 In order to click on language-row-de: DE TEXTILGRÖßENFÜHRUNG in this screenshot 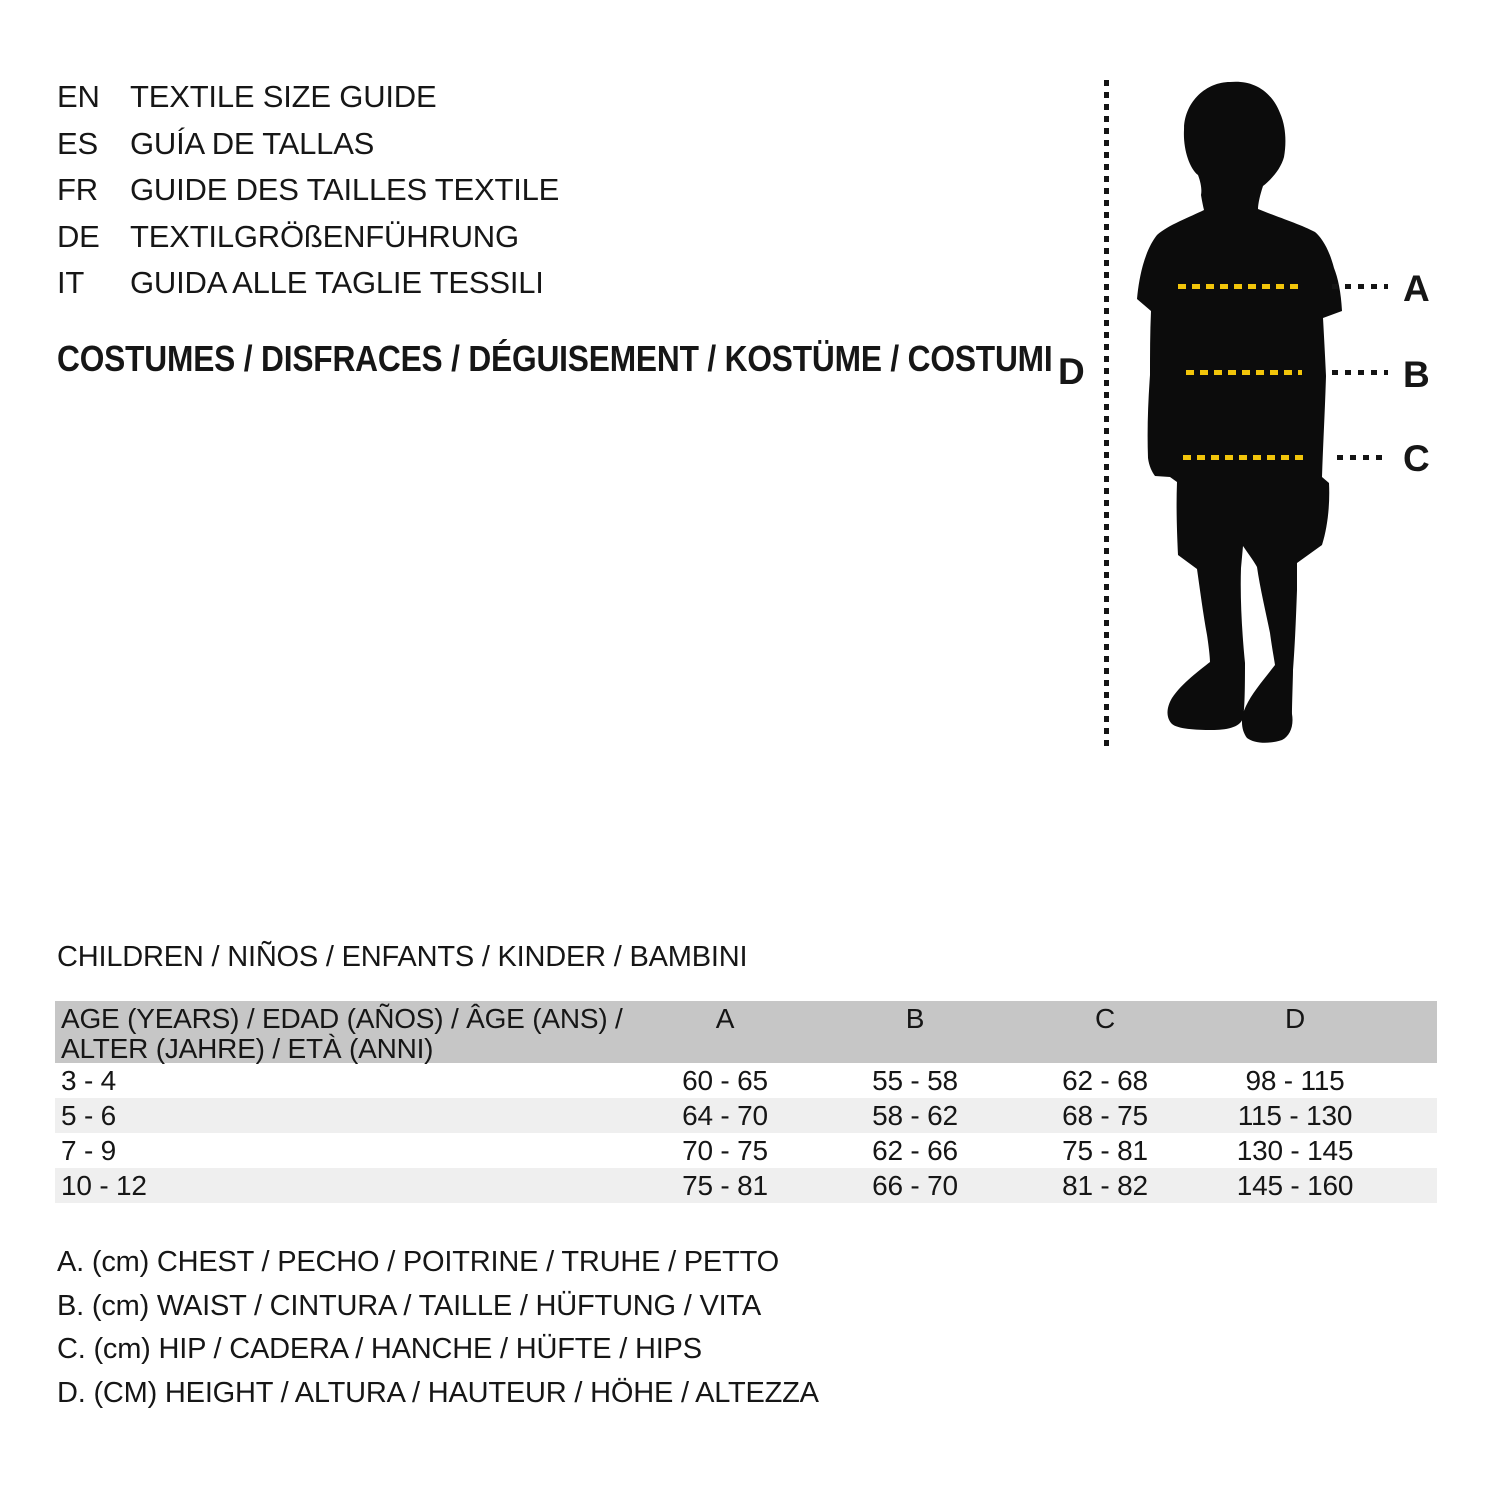, I will do `click(308, 237)`.